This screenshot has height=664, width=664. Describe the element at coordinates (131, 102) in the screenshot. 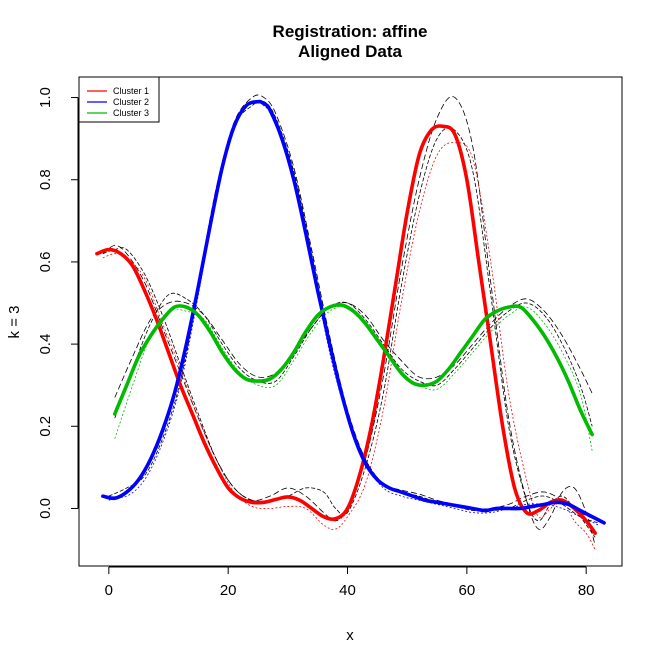

I see `legend-label-2: Cluster 2` at that location.